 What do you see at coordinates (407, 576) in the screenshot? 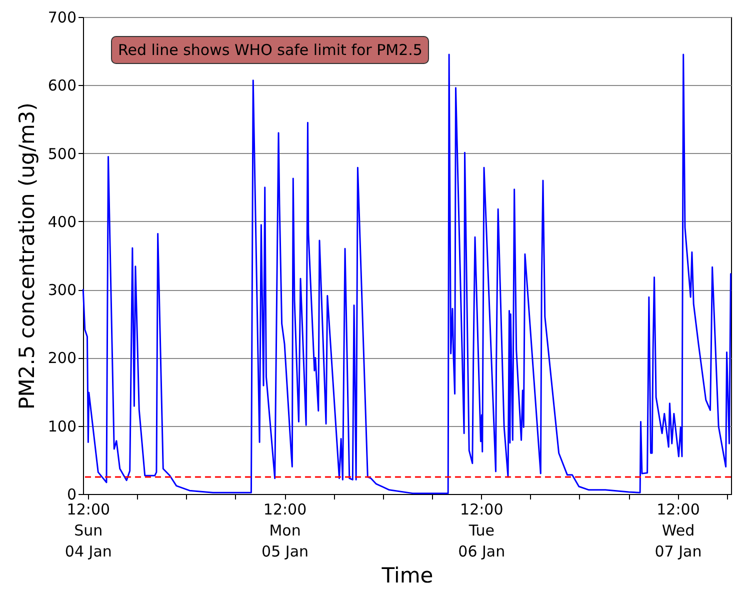
I see `x-axis-title: Time` at bounding box center [407, 576].